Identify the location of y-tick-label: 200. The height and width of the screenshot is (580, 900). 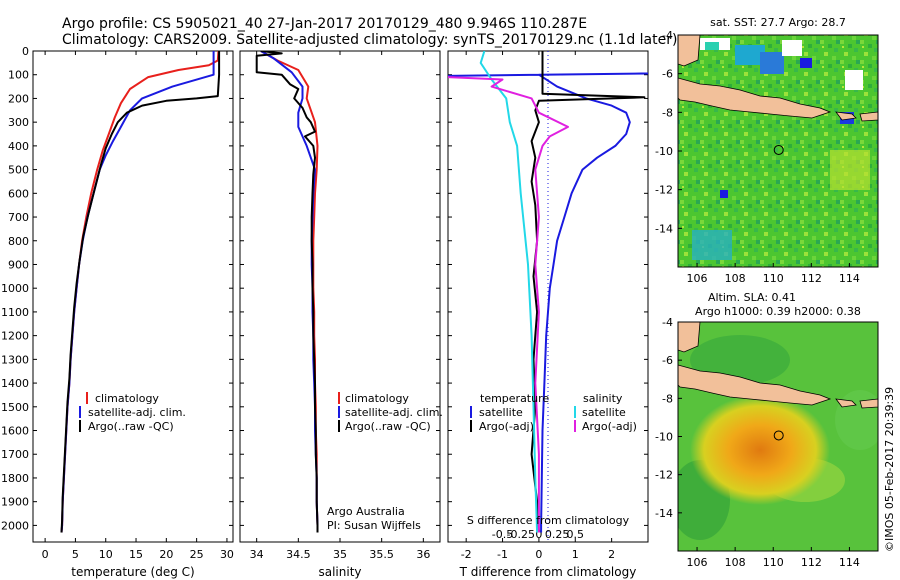
(18, 98).